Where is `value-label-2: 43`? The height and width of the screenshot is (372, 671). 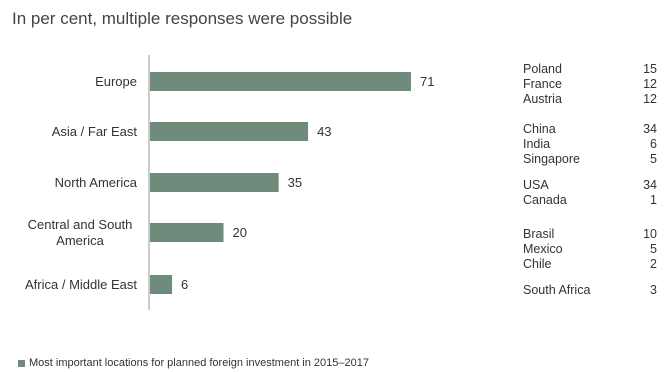 value-label-2: 43 is located at coordinates (324, 131).